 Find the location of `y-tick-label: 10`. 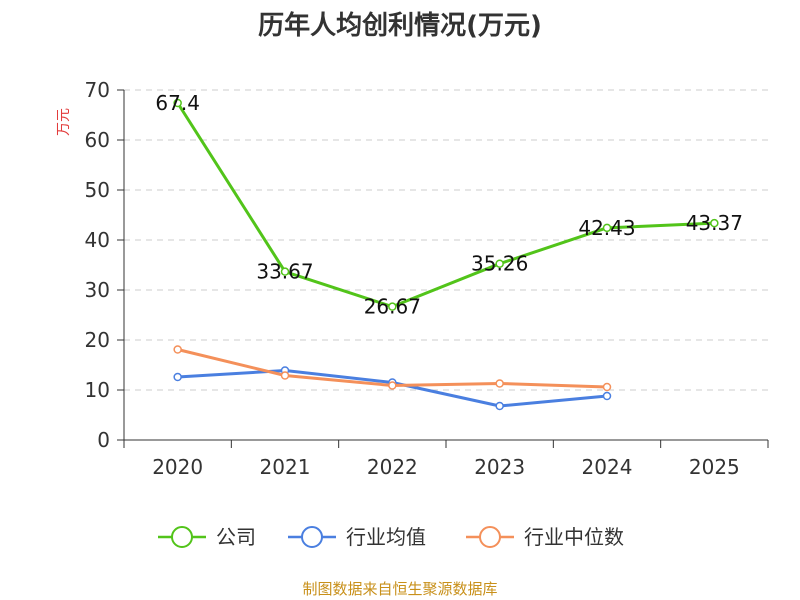

y-tick-label: 10 is located at coordinates (97, 390).